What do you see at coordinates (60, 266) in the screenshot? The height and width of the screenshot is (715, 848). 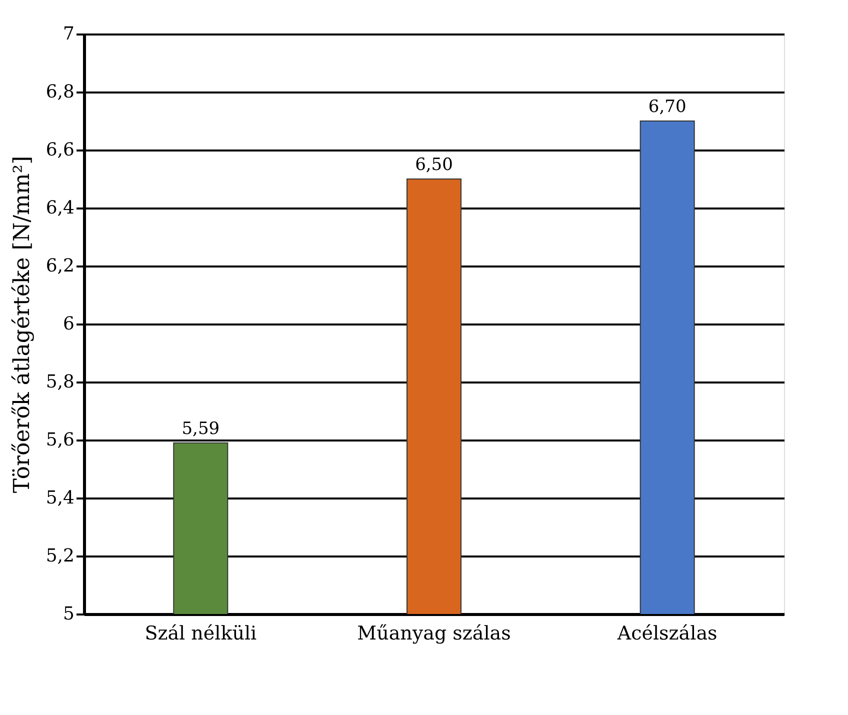 I see `y-tick-label: 6,2` at bounding box center [60, 266].